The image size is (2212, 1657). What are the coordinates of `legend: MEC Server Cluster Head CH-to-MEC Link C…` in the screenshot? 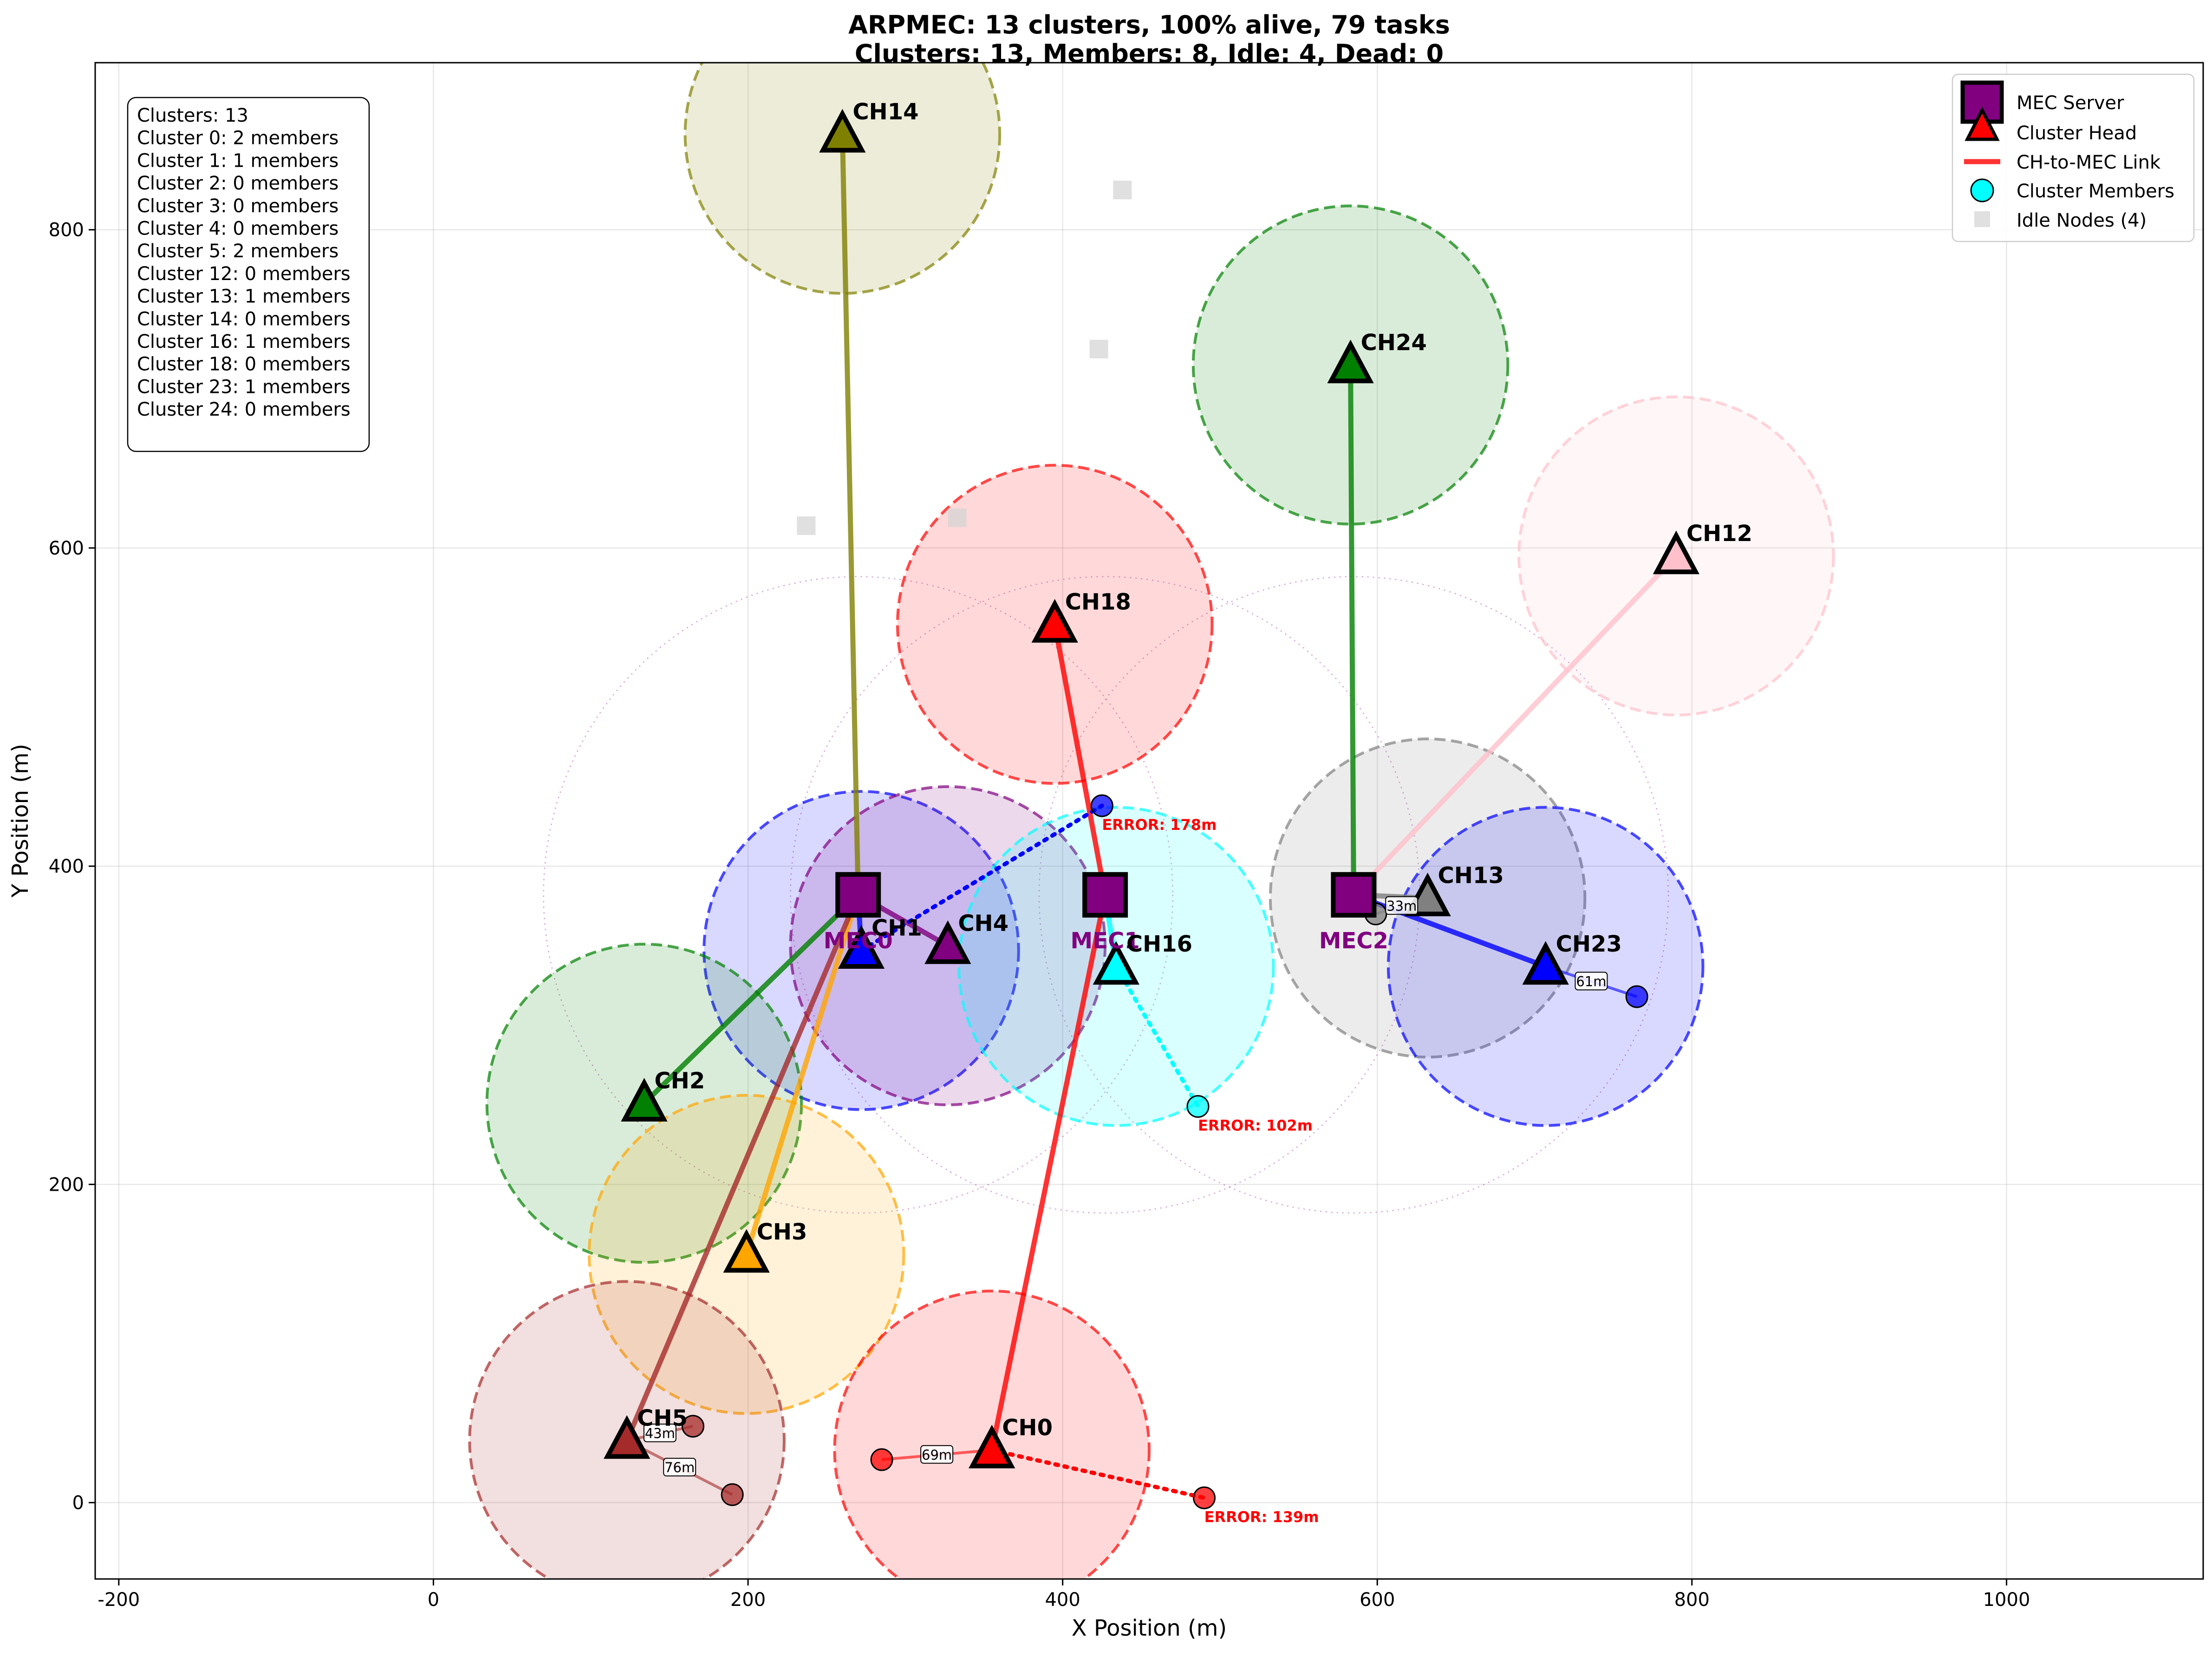 It's located at (2073, 157).